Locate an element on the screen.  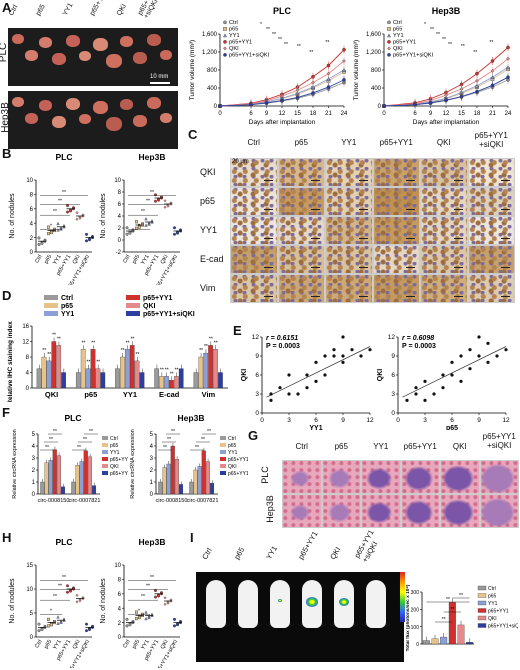
mouse-group-label: p65 is located at coordinates (239, 553).